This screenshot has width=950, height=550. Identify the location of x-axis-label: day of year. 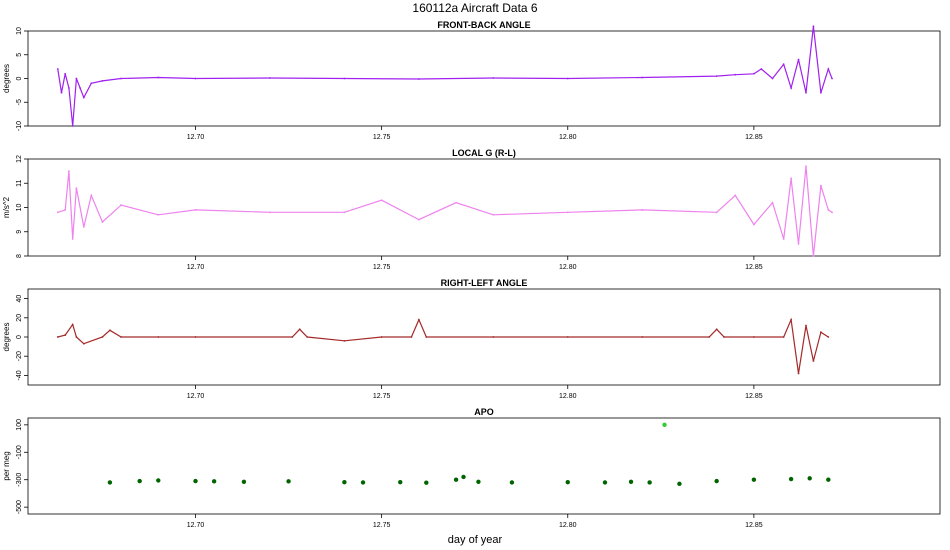
(475, 540).